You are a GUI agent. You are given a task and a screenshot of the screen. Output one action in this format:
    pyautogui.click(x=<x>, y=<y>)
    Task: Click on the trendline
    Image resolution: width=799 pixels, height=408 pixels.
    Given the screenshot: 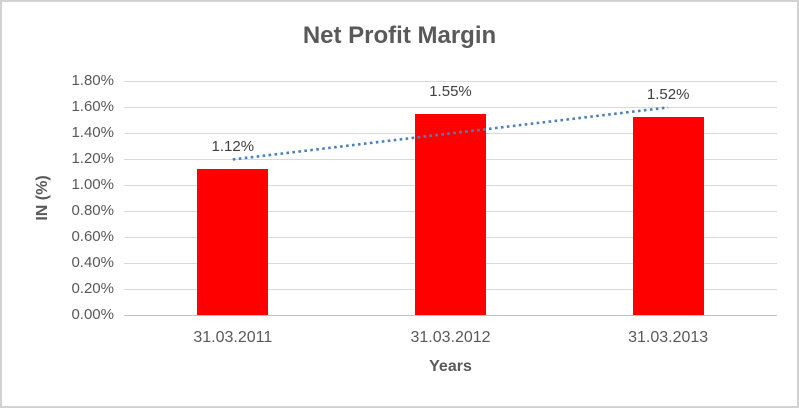 What is the action you would take?
    pyautogui.click(x=450, y=133)
    